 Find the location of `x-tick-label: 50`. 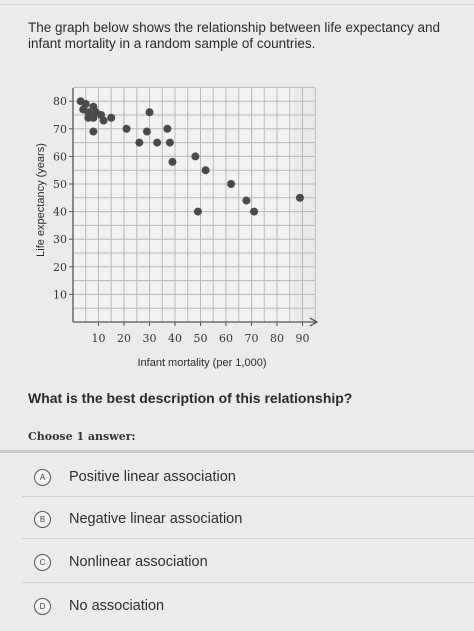

x-tick-label: 50 is located at coordinates (201, 338).